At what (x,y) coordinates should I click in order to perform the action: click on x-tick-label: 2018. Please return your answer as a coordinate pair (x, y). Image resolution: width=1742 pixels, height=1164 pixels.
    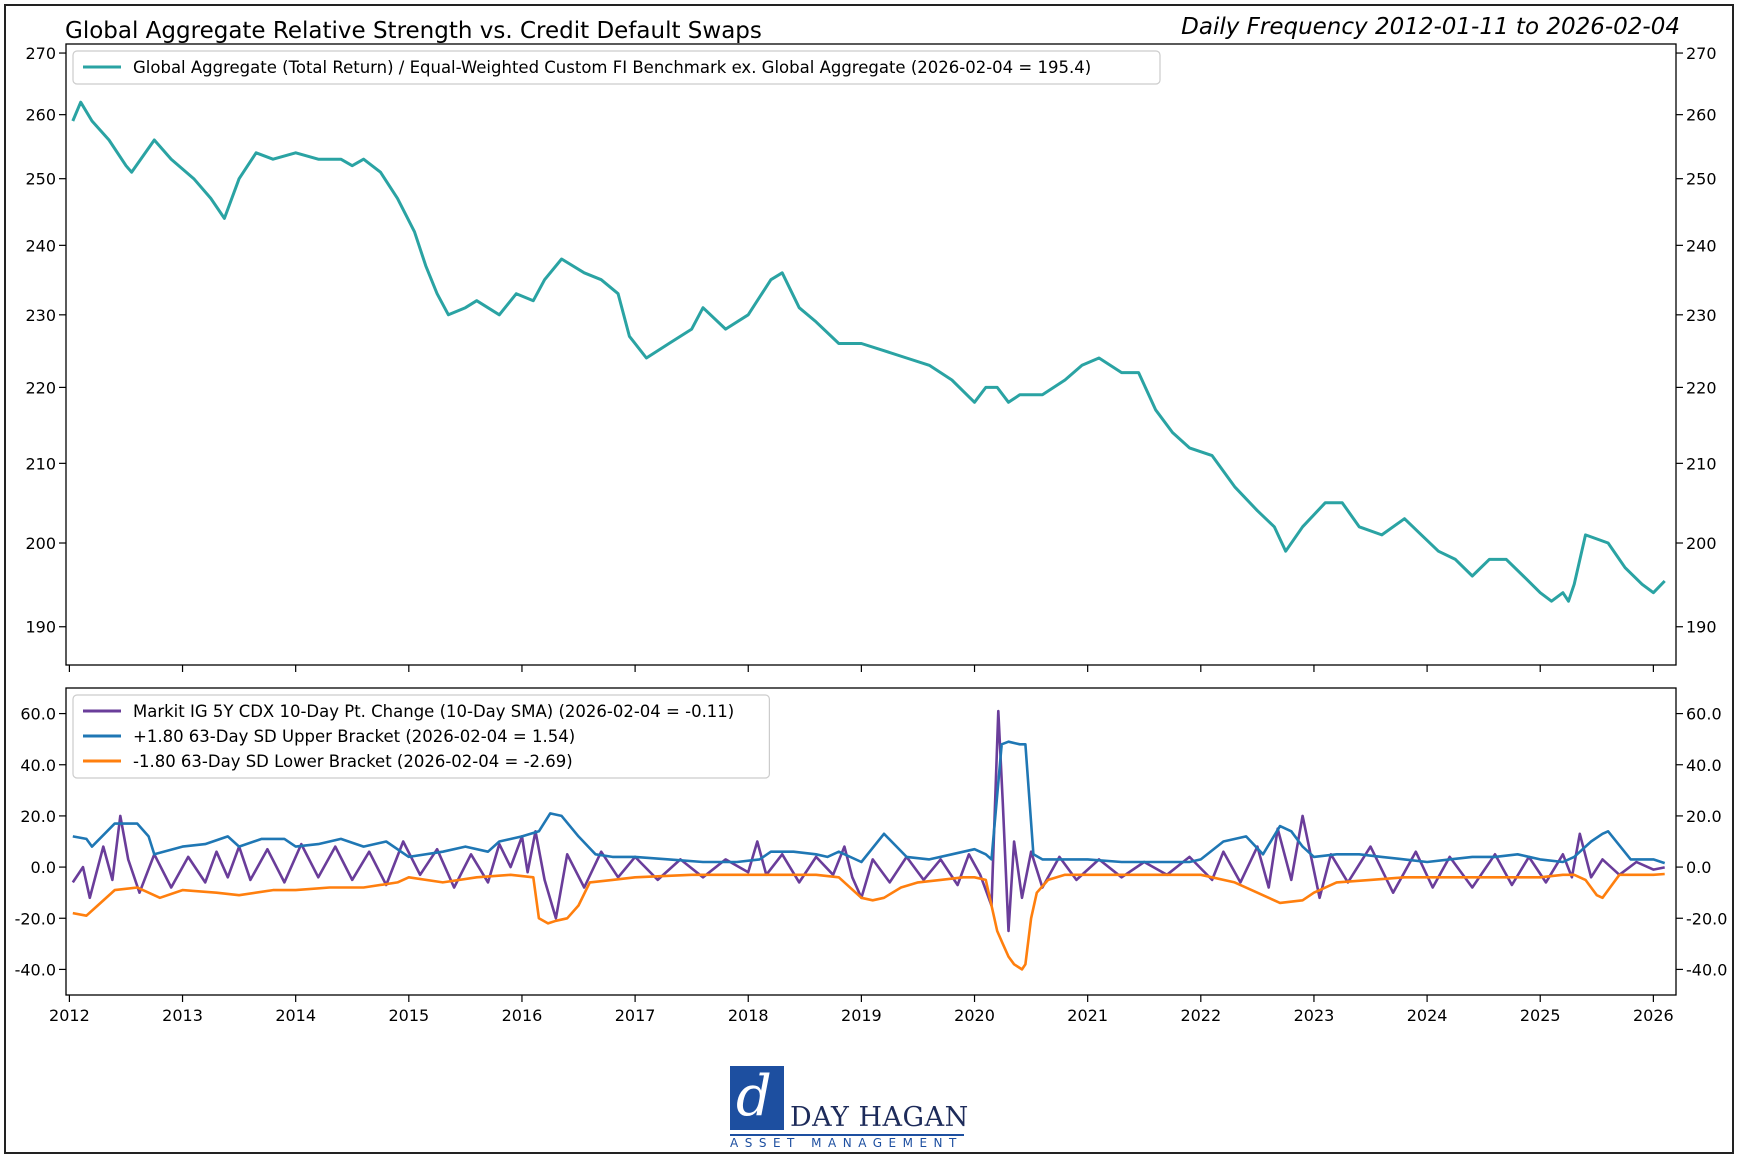
    Looking at the image, I should click on (748, 1015).